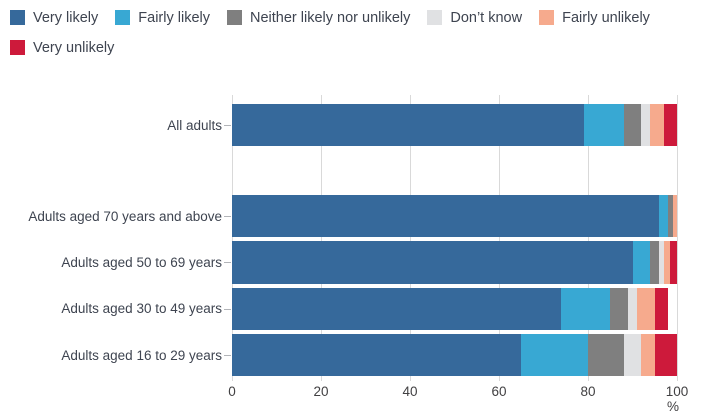 This screenshot has height=420, width=710. Describe the element at coordinates (232, 391) in the screenshot. I see `x-tick-label: 0` at that location.